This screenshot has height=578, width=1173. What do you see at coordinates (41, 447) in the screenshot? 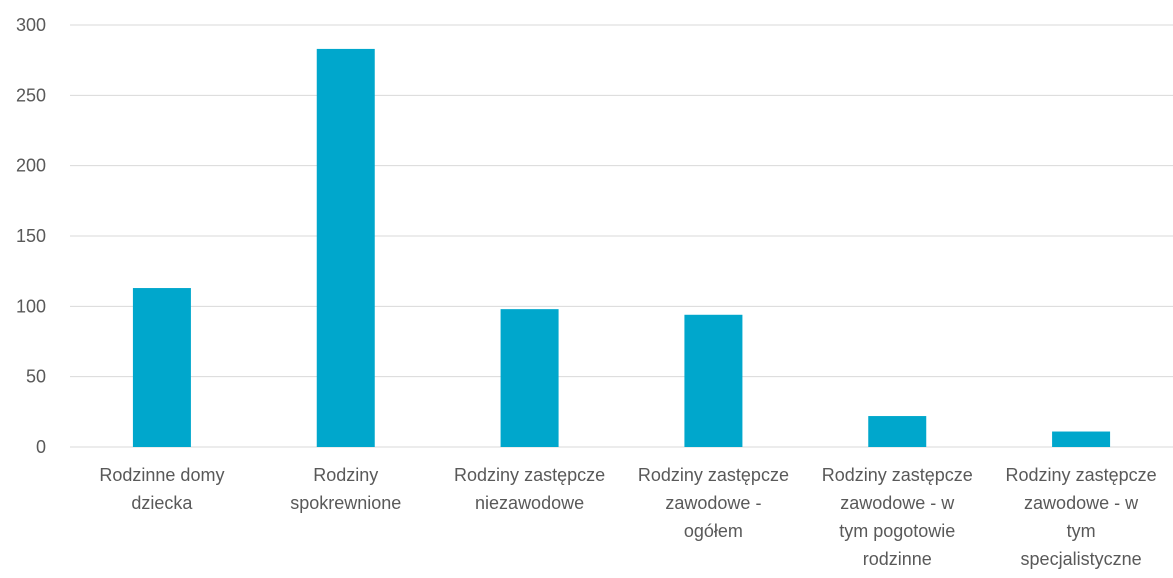
I see `y-tick-label: 0` at bounding box center [41, 447].